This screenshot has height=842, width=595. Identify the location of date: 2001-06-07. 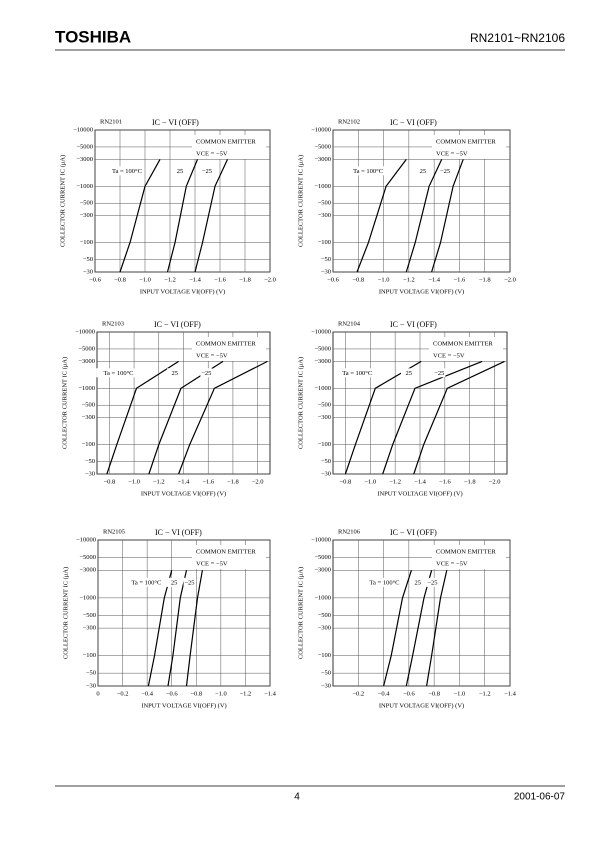
(540, 797).